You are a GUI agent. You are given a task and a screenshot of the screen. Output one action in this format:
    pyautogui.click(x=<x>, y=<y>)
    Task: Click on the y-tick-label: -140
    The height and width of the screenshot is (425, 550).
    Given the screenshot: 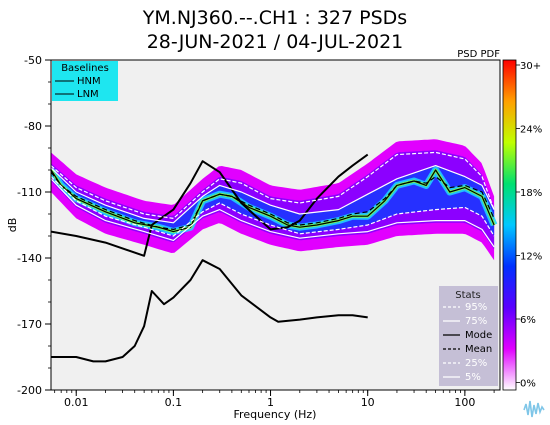 What is the action you would take?
    pyautogui.click(x=29, y=258)
    